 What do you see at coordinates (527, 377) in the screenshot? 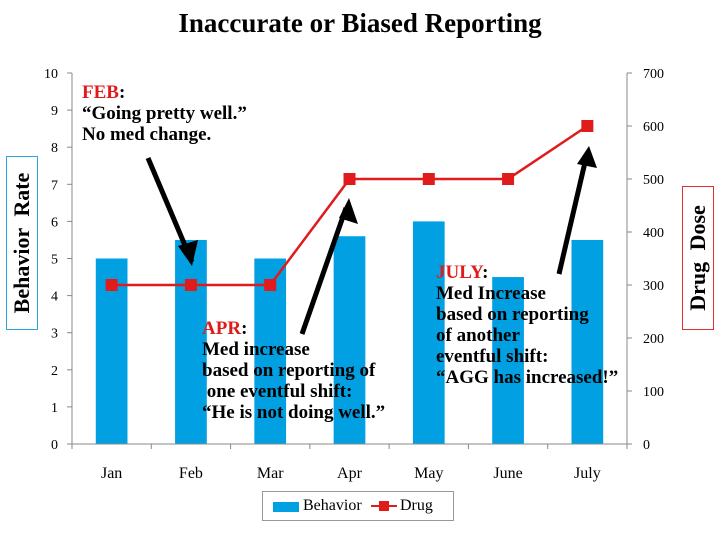
I see `annotation-july-line: “AGG has increased!”` at bounding box center [527, 377].